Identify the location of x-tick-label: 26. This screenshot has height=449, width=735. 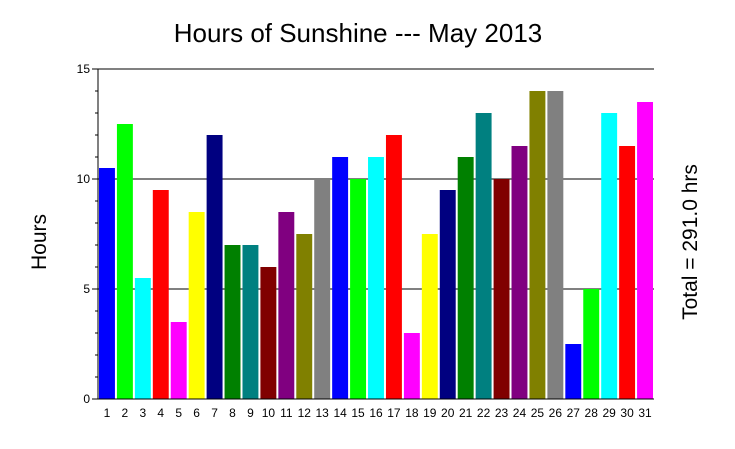
(556, 413).